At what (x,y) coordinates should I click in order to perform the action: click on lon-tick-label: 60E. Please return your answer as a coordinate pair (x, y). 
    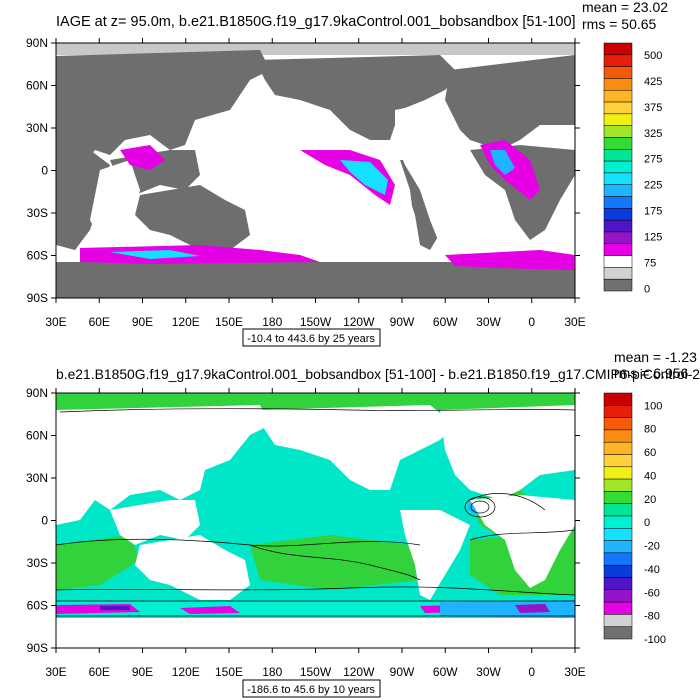
    Looking at the image, I should click on (99, 322).